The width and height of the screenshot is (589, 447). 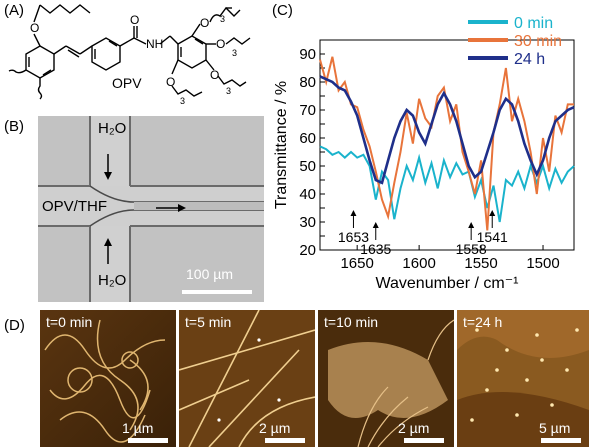 I want to click on series-line-24-h, so click(x=447, y=130).